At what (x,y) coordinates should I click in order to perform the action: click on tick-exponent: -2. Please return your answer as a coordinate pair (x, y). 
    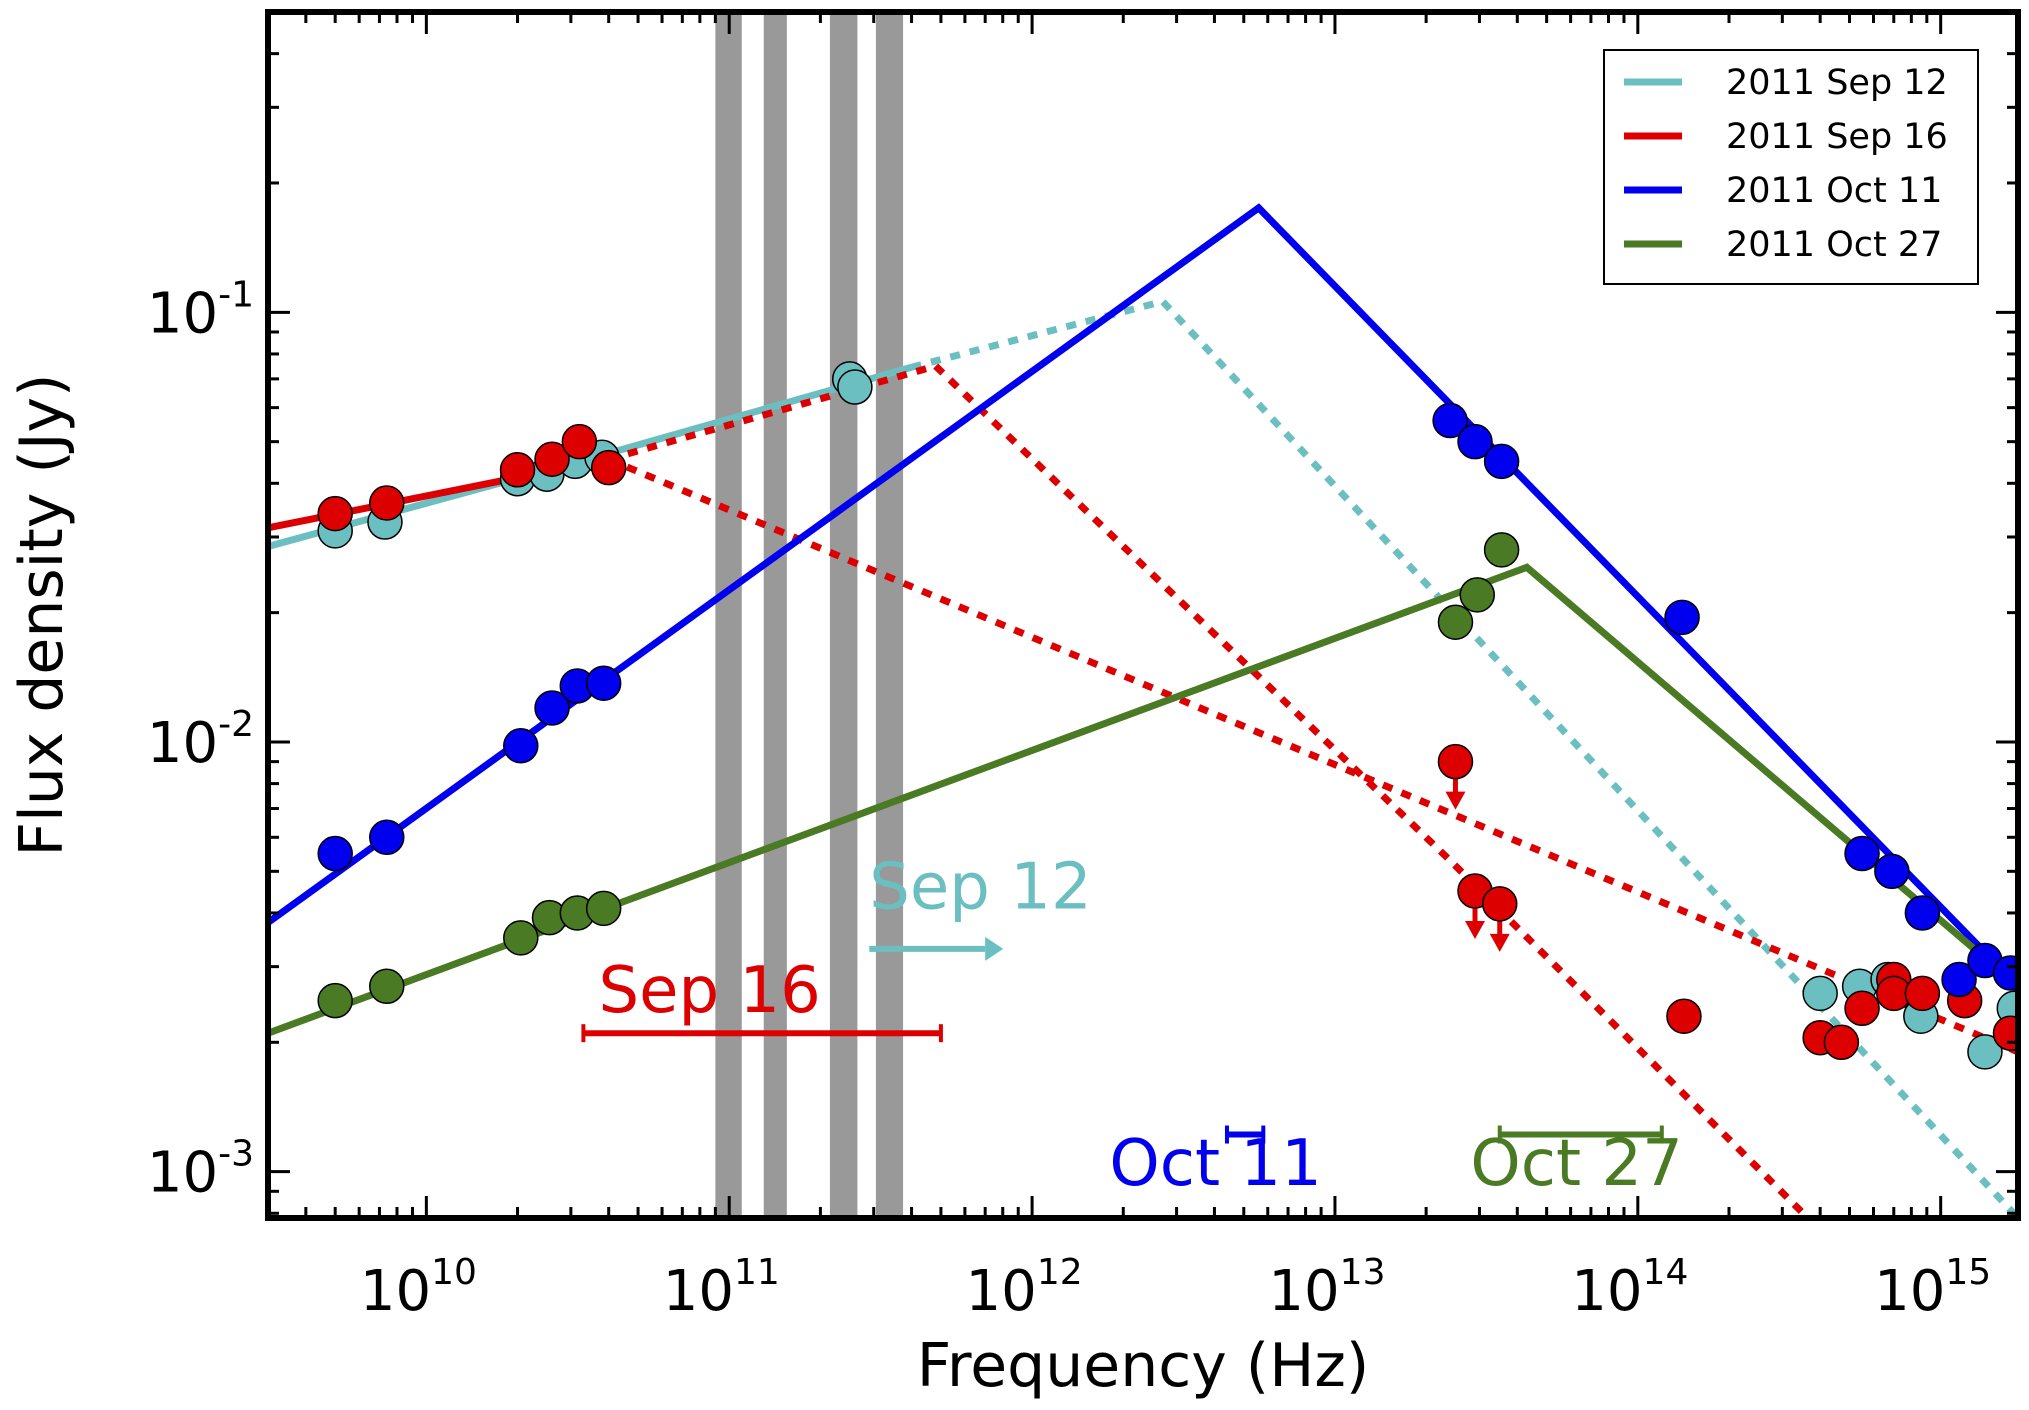
    Looking at the image, I should click on (236, 724).